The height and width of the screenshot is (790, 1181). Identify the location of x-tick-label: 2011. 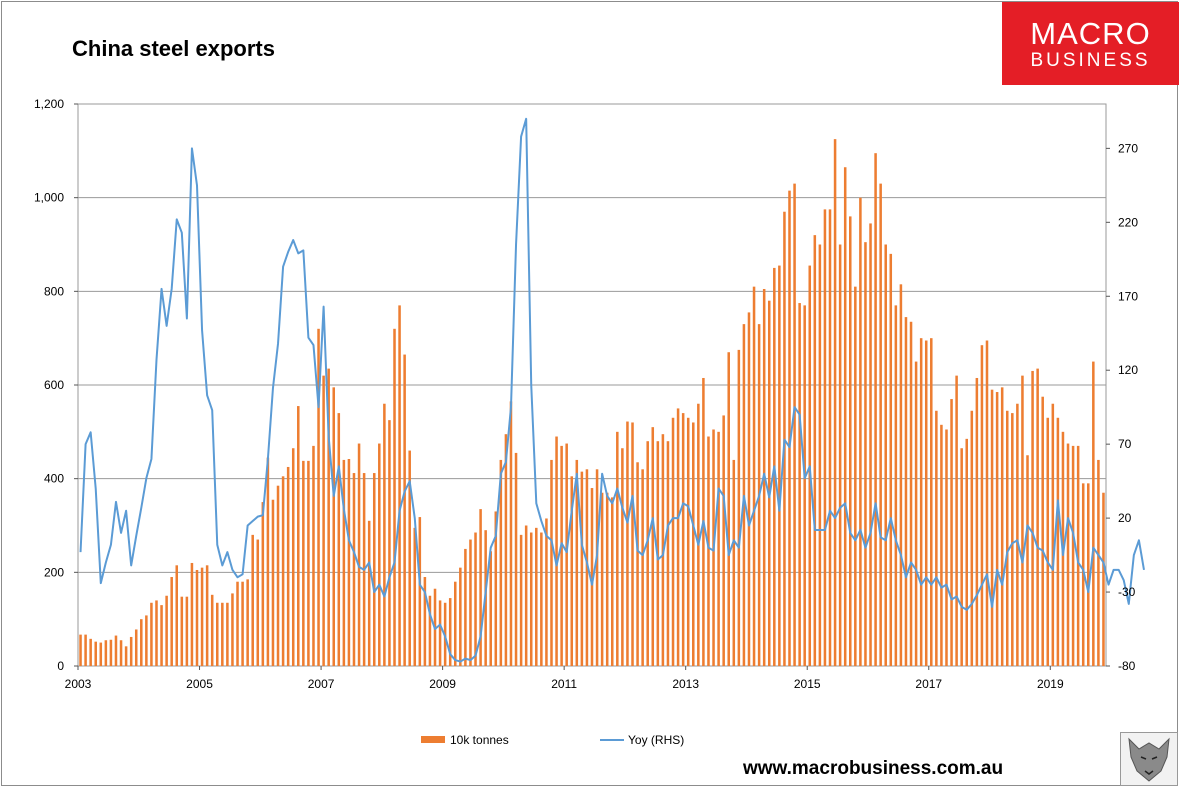
(564, 684).